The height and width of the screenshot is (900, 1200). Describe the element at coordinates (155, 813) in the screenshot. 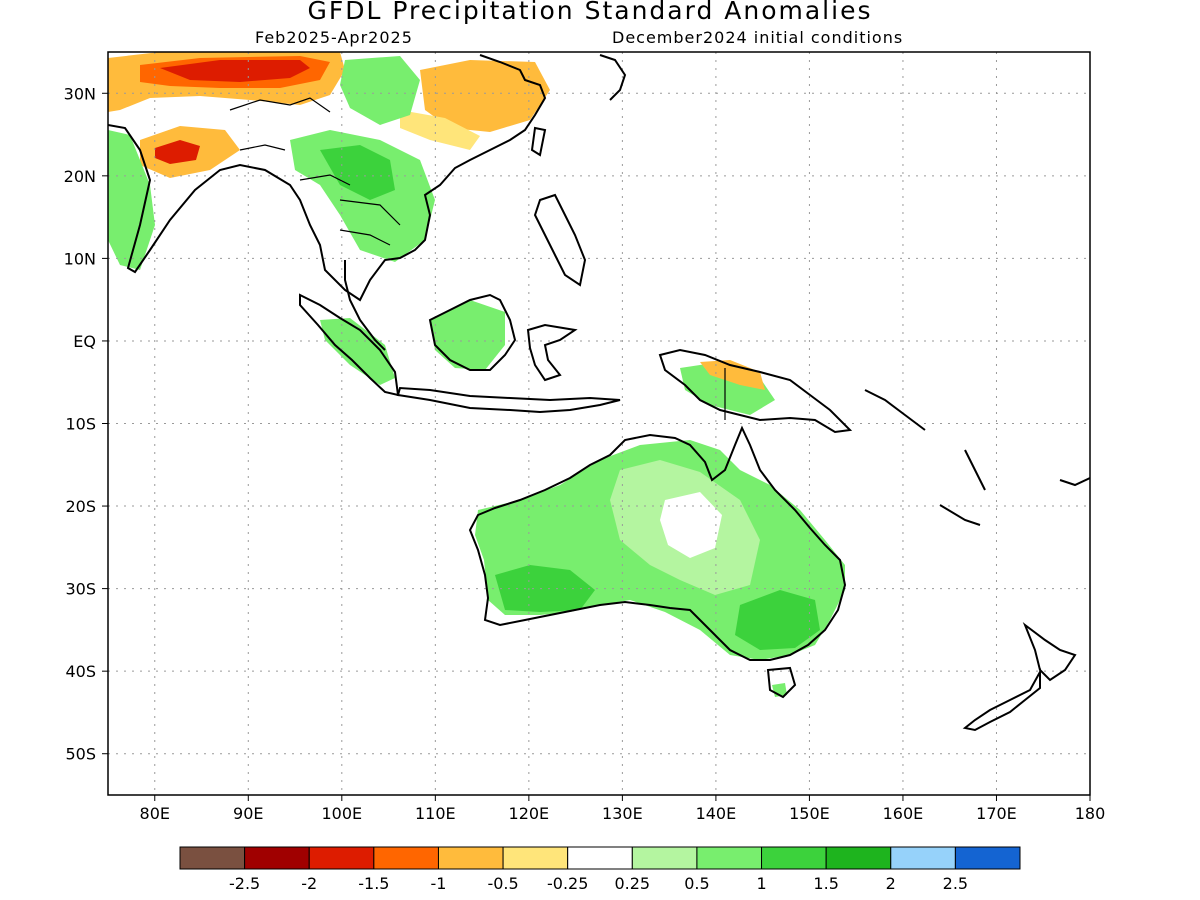

I see `longitude-label: 80E` at that location.